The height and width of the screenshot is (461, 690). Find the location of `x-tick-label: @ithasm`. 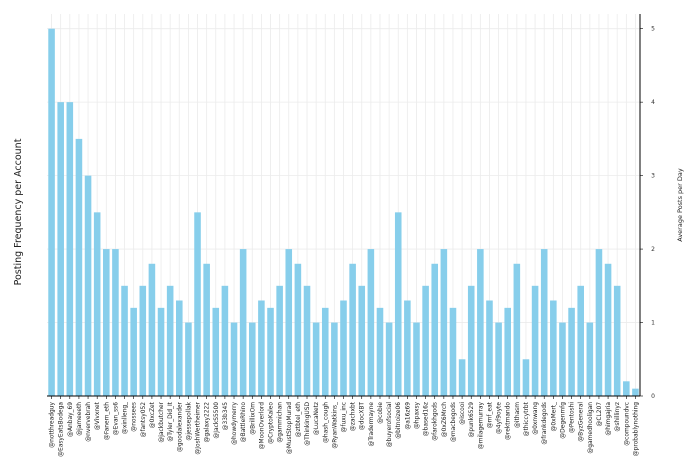

x-tick-label: @ithasm is located at coordinates (518, 415).